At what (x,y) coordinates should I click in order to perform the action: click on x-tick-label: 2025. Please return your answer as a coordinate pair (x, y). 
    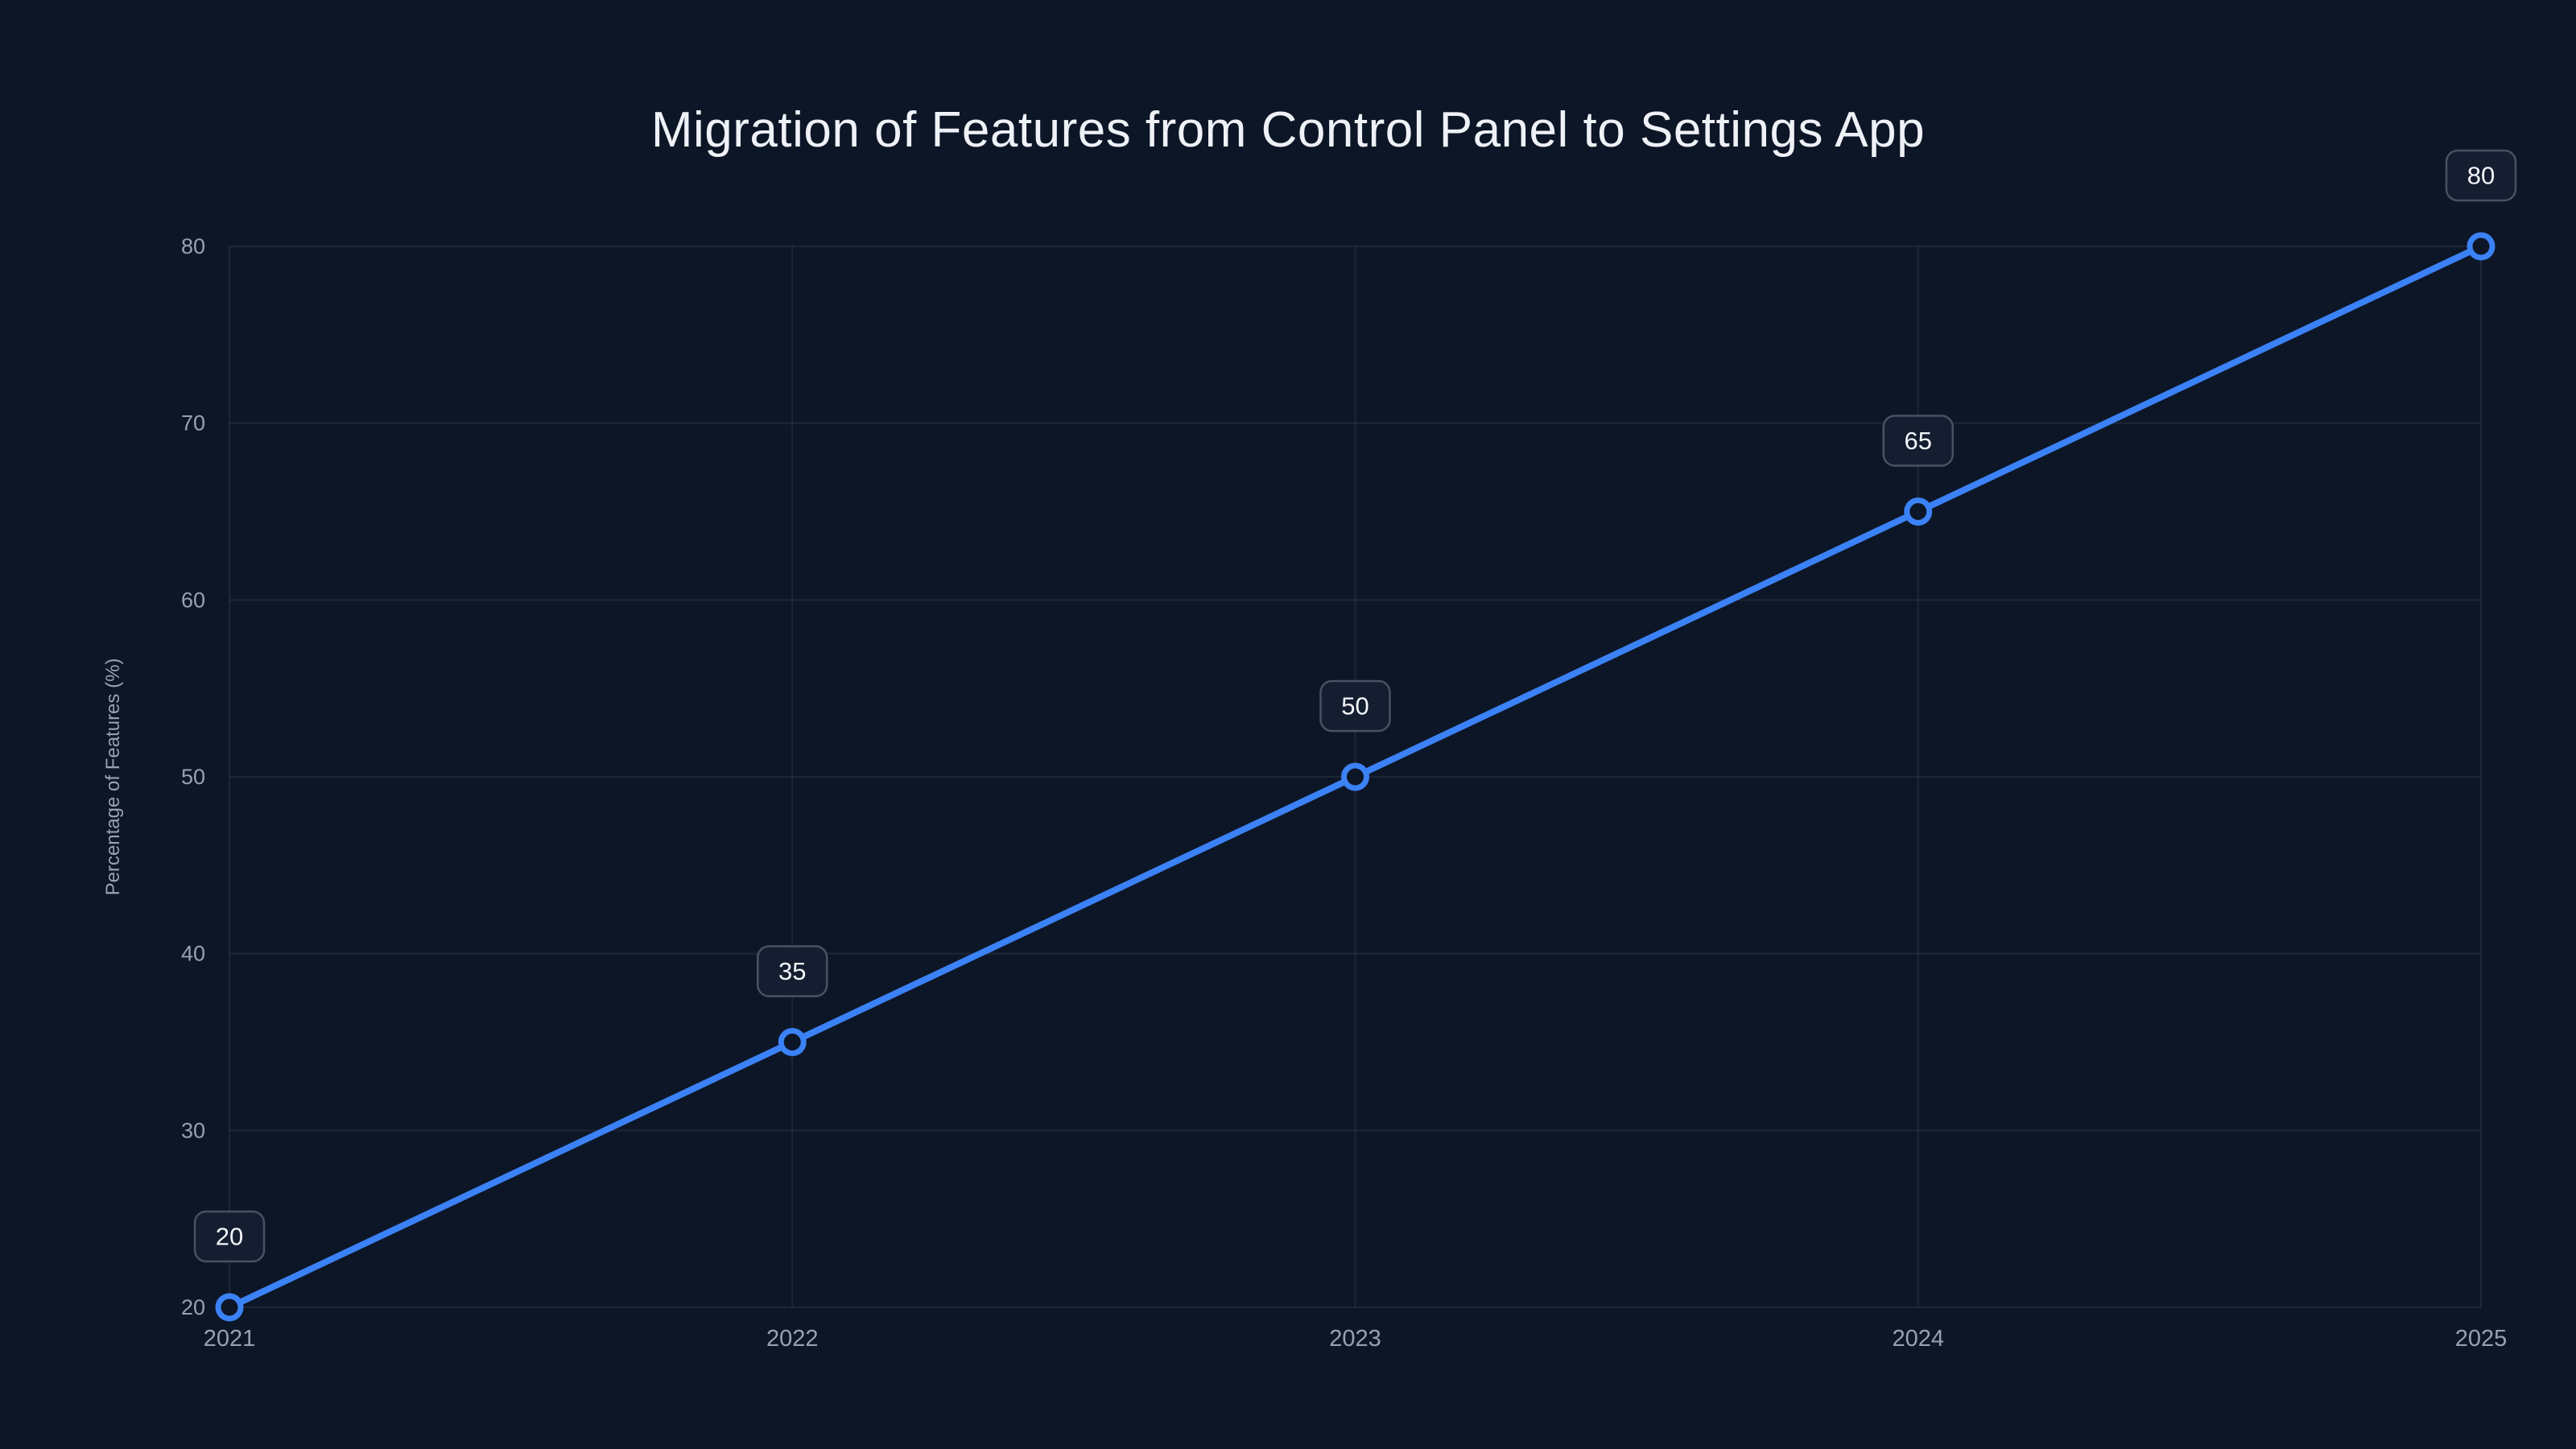
    Looking at the image, I should click on (2481, 1339).